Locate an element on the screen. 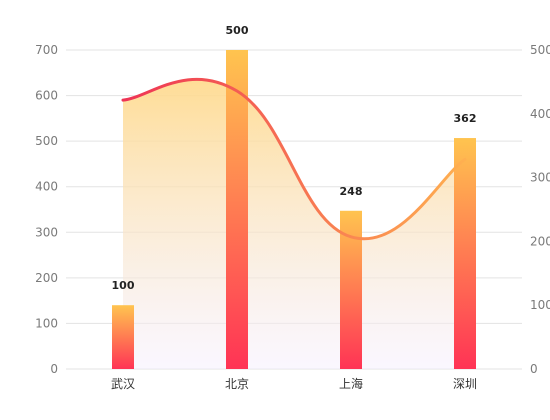 This screenshot has width=550, height=420. category-label: 北京 is located at coordinates (237, 384).